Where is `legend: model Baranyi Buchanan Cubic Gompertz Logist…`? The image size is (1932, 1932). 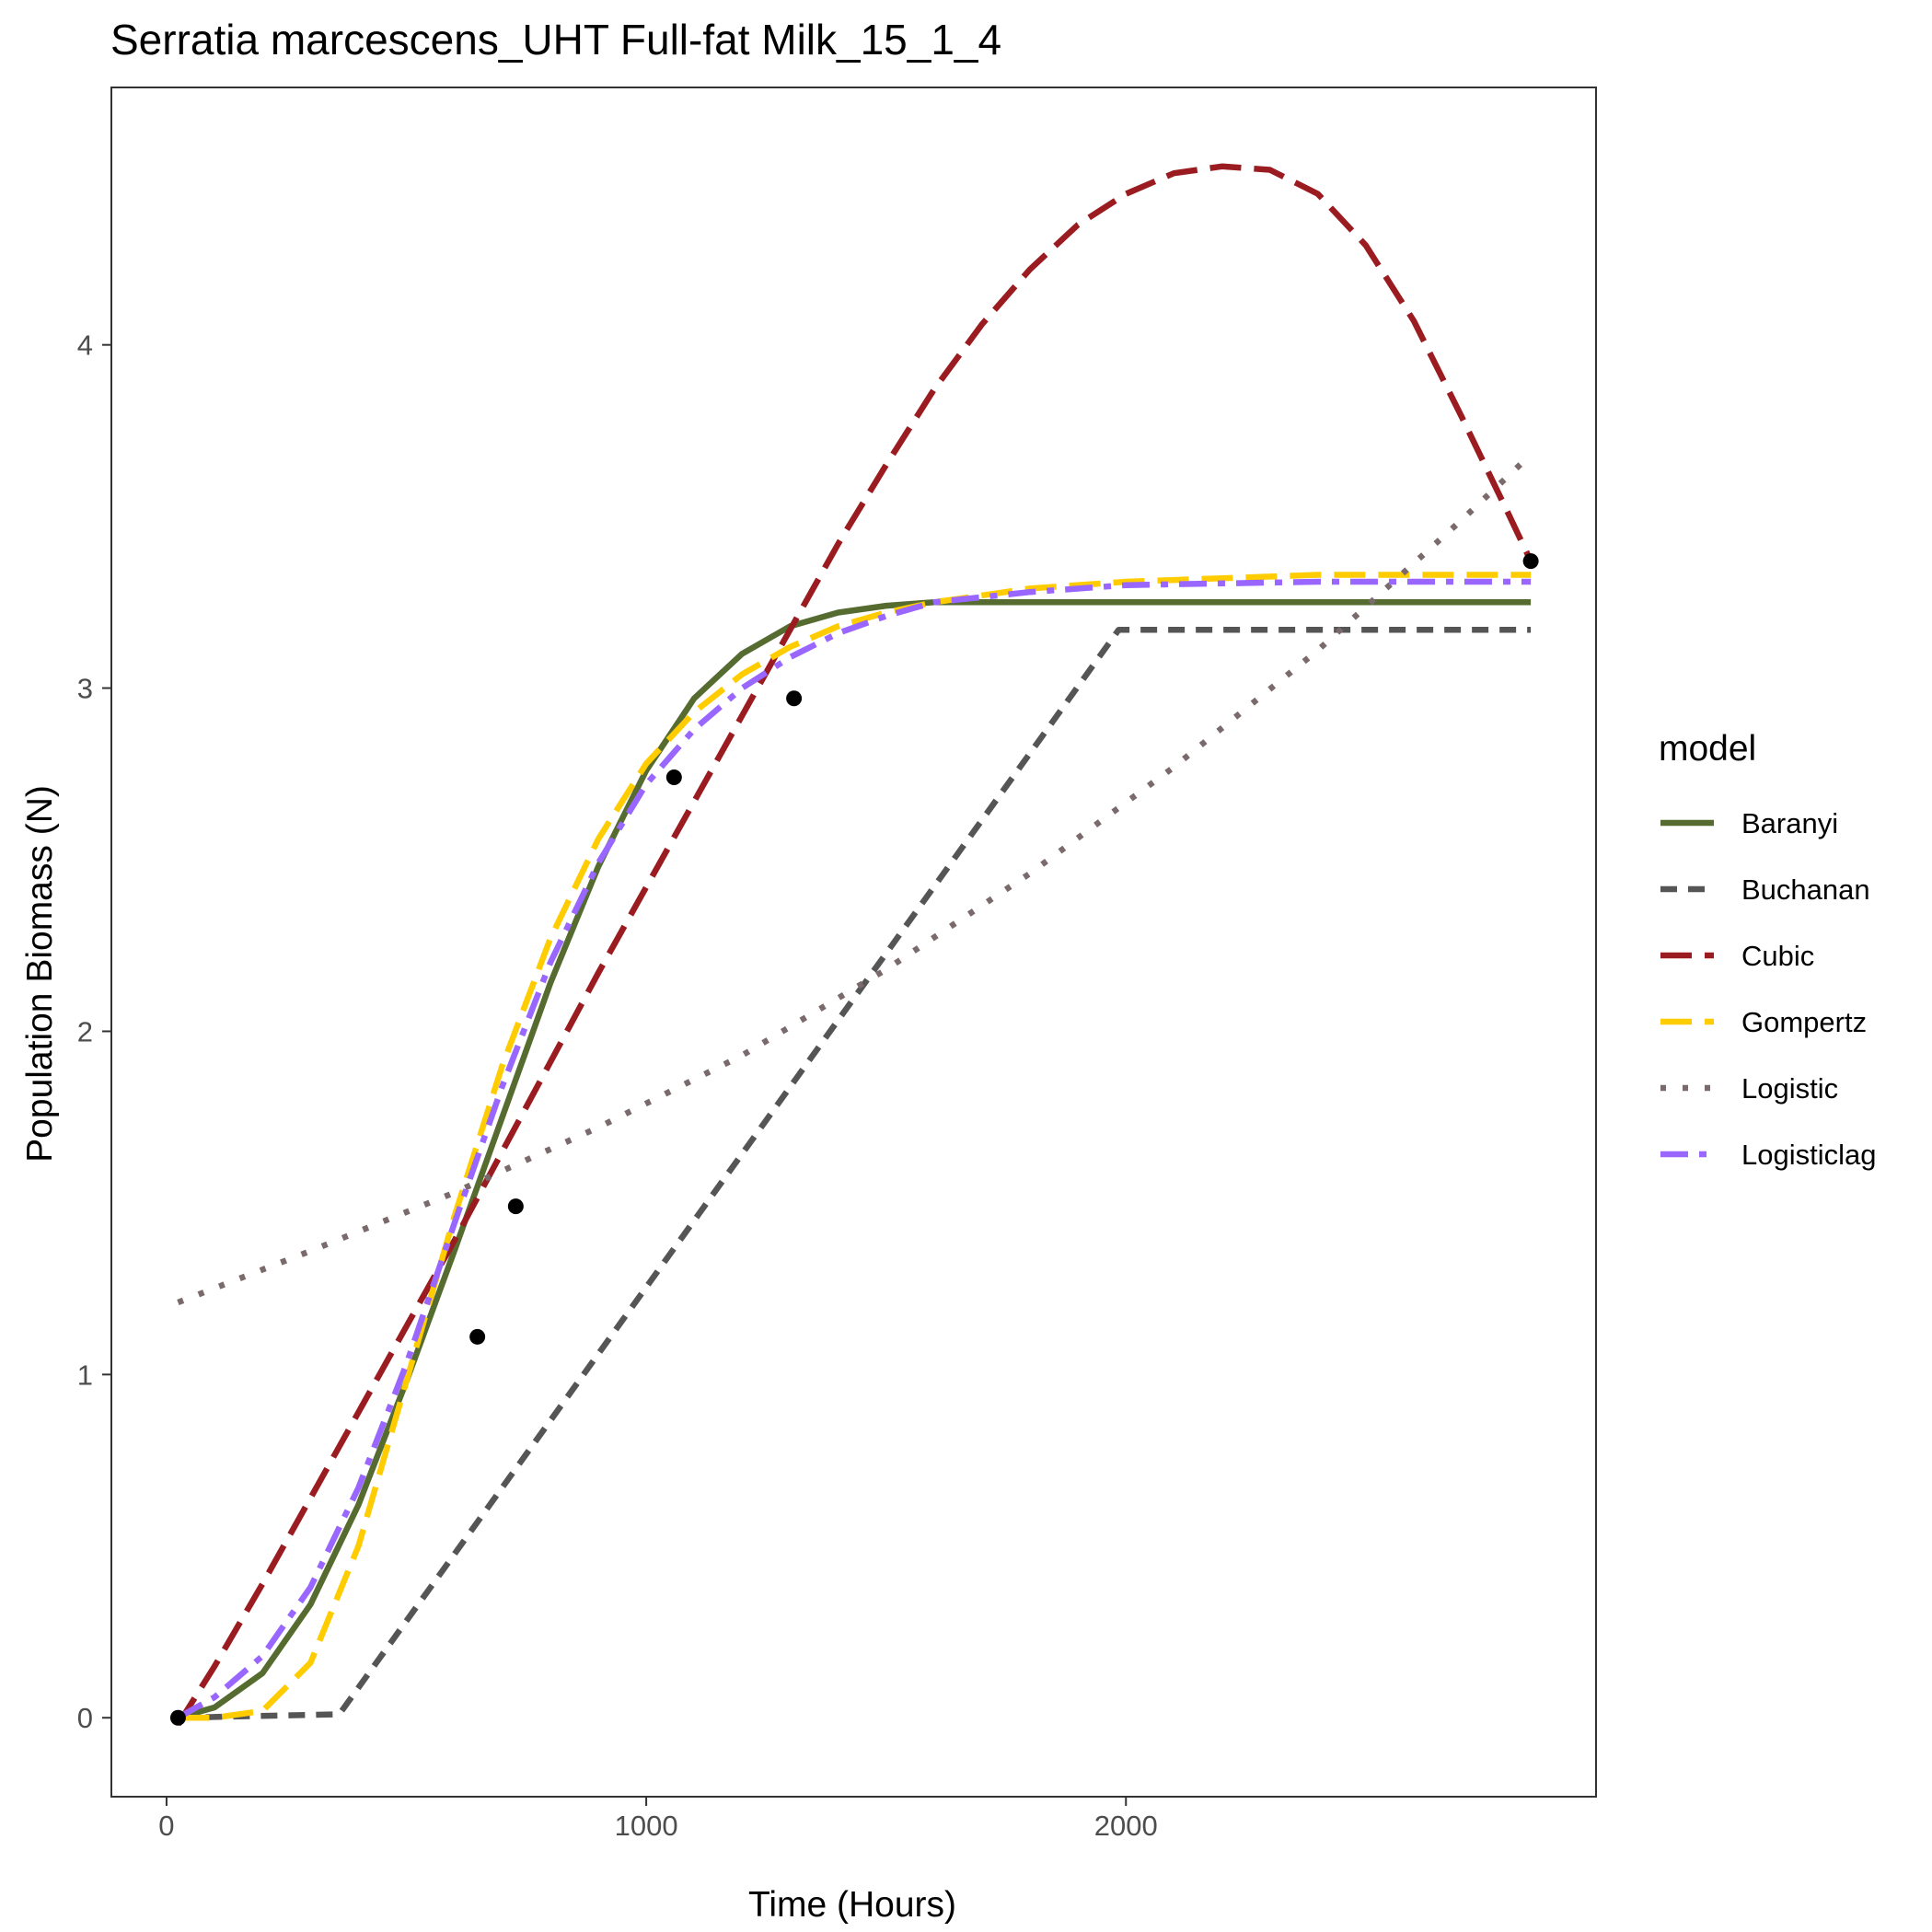
legend: model Baranyi Buchanan Cubic Gompertz Logist… is located at coordinates (1768, 950).